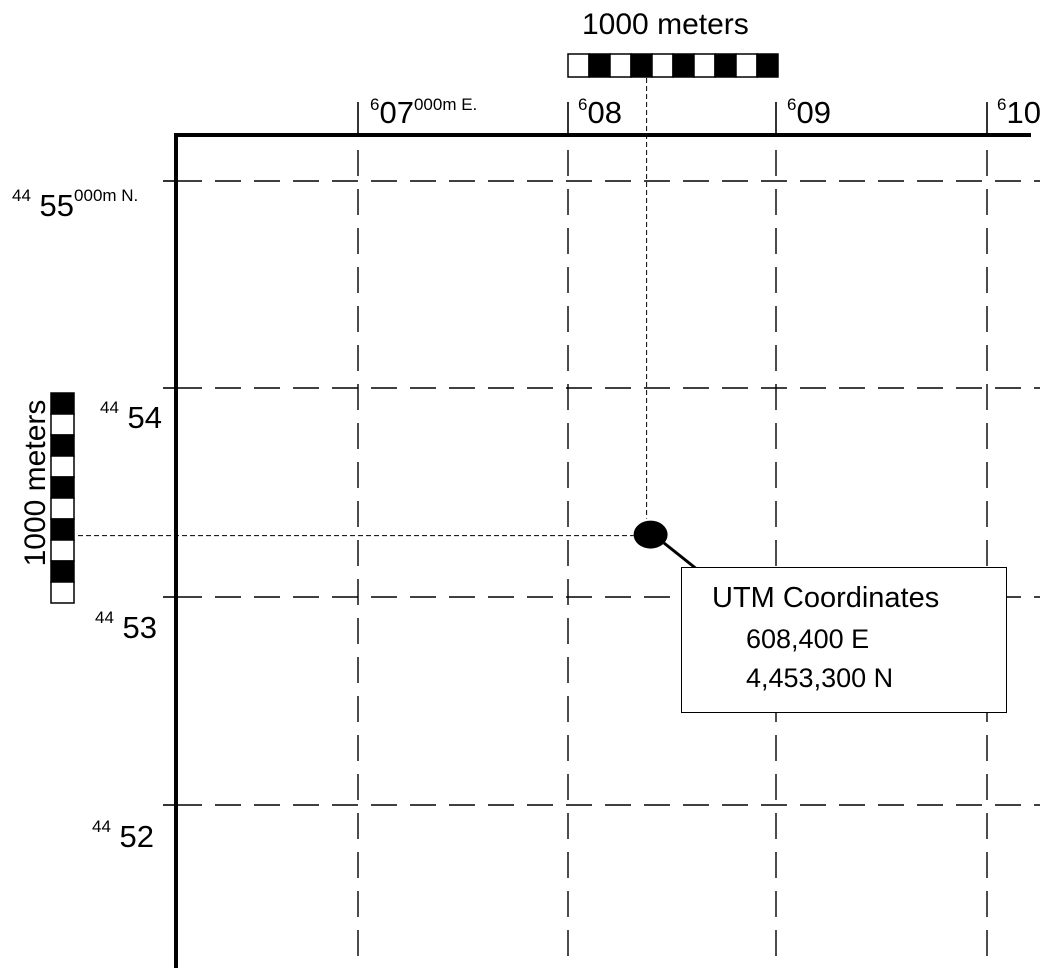 This screenshot has width=1055, height=968. I want to click on northing-label-4454: 44 54, so click(131, 416).